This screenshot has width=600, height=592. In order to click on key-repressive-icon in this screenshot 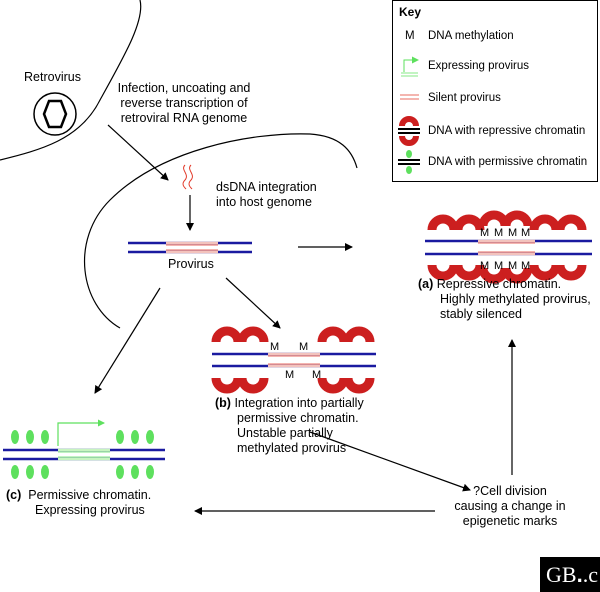, I will do `click(409, 131)`.